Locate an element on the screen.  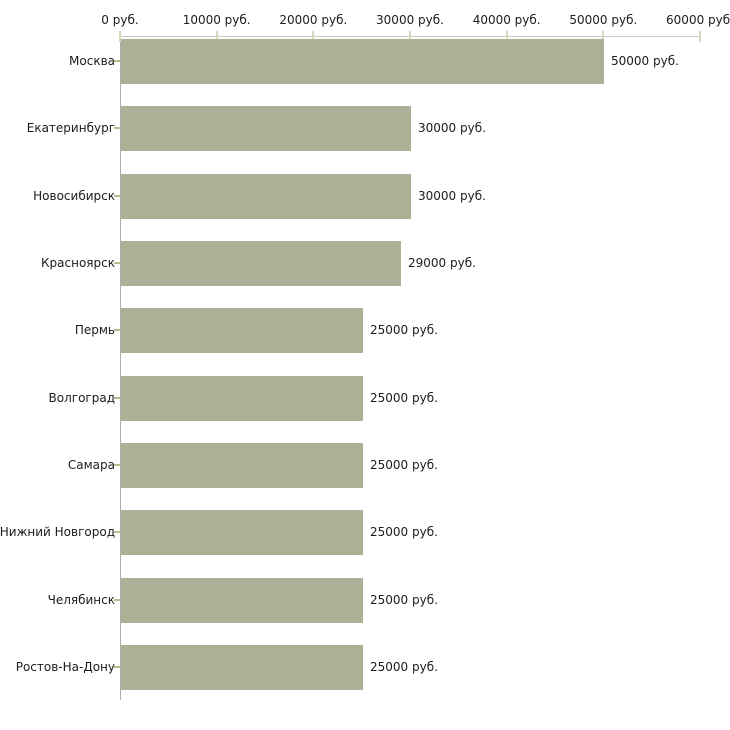
category-label: Пермь is located at coordinates (94, 330).